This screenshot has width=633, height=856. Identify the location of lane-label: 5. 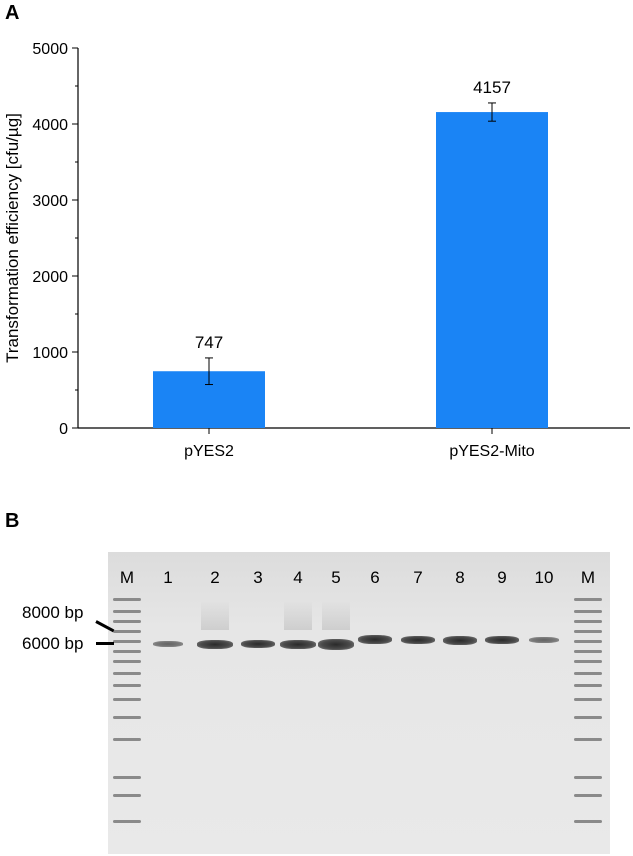
(336, 577).